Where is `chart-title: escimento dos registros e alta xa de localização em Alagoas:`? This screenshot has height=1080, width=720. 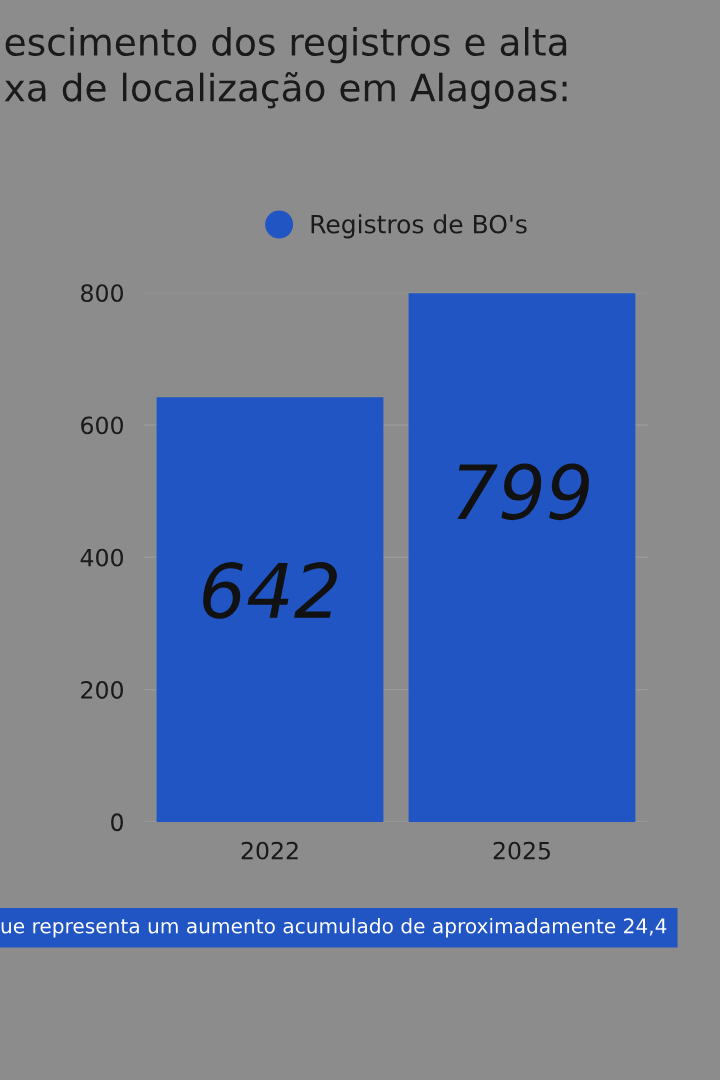
chart-title: escimento dos registros e alta xa de localização em Alagoas: is located at coordinates (285, 68).